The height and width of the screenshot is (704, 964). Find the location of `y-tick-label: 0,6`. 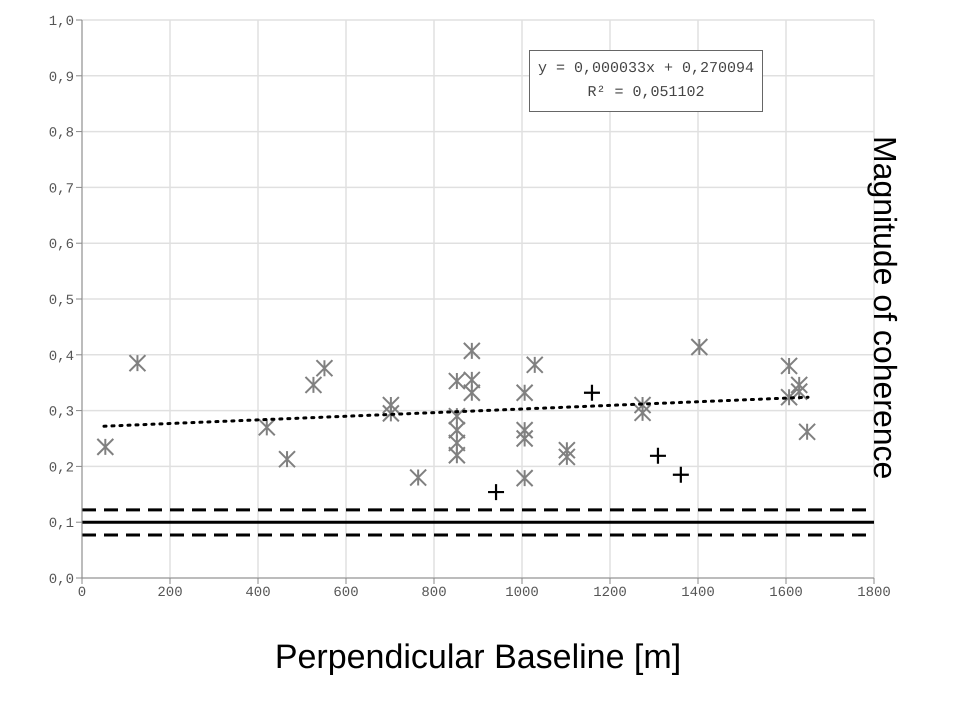

y-tick-label: 0,6 is located at coordinates (61, 245).